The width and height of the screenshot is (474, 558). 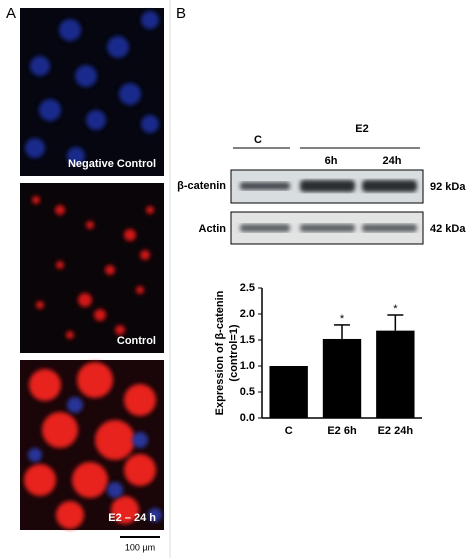 What do you see at coordinates (392, 161) in the screenshot?
I see `time-label: 24h` at bounding box center [392, 161].